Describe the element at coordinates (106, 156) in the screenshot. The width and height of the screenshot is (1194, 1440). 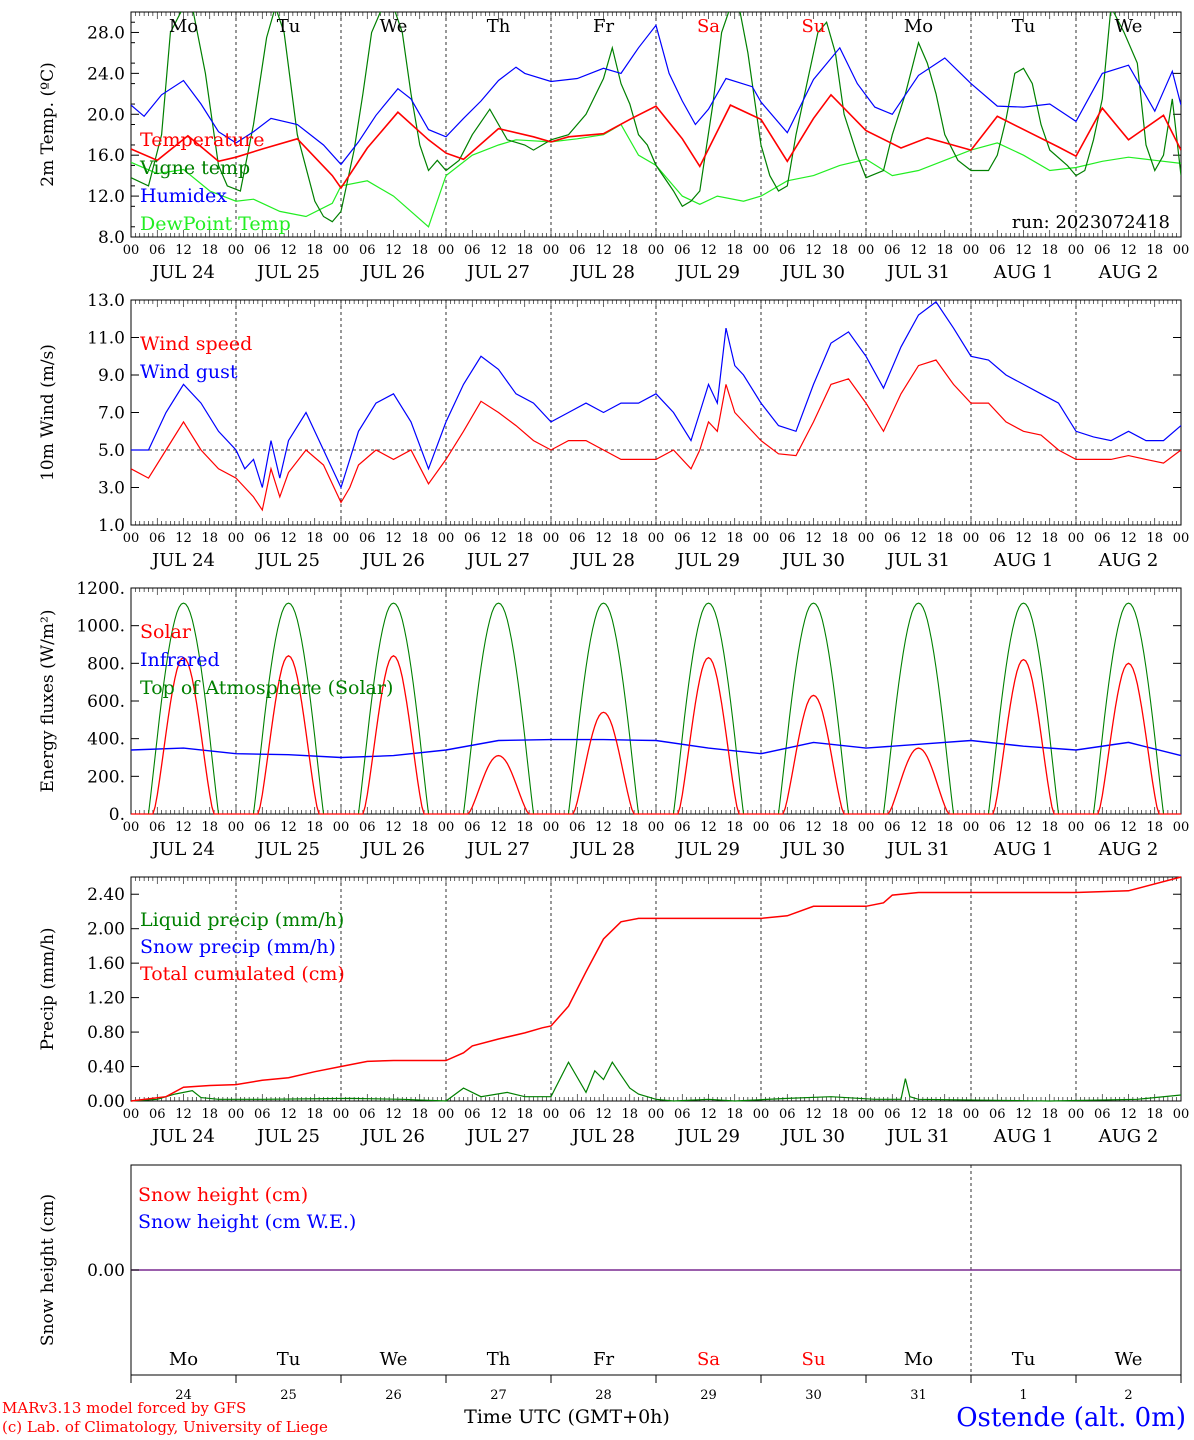
I see `y-tick-label: 16.0` at that location.